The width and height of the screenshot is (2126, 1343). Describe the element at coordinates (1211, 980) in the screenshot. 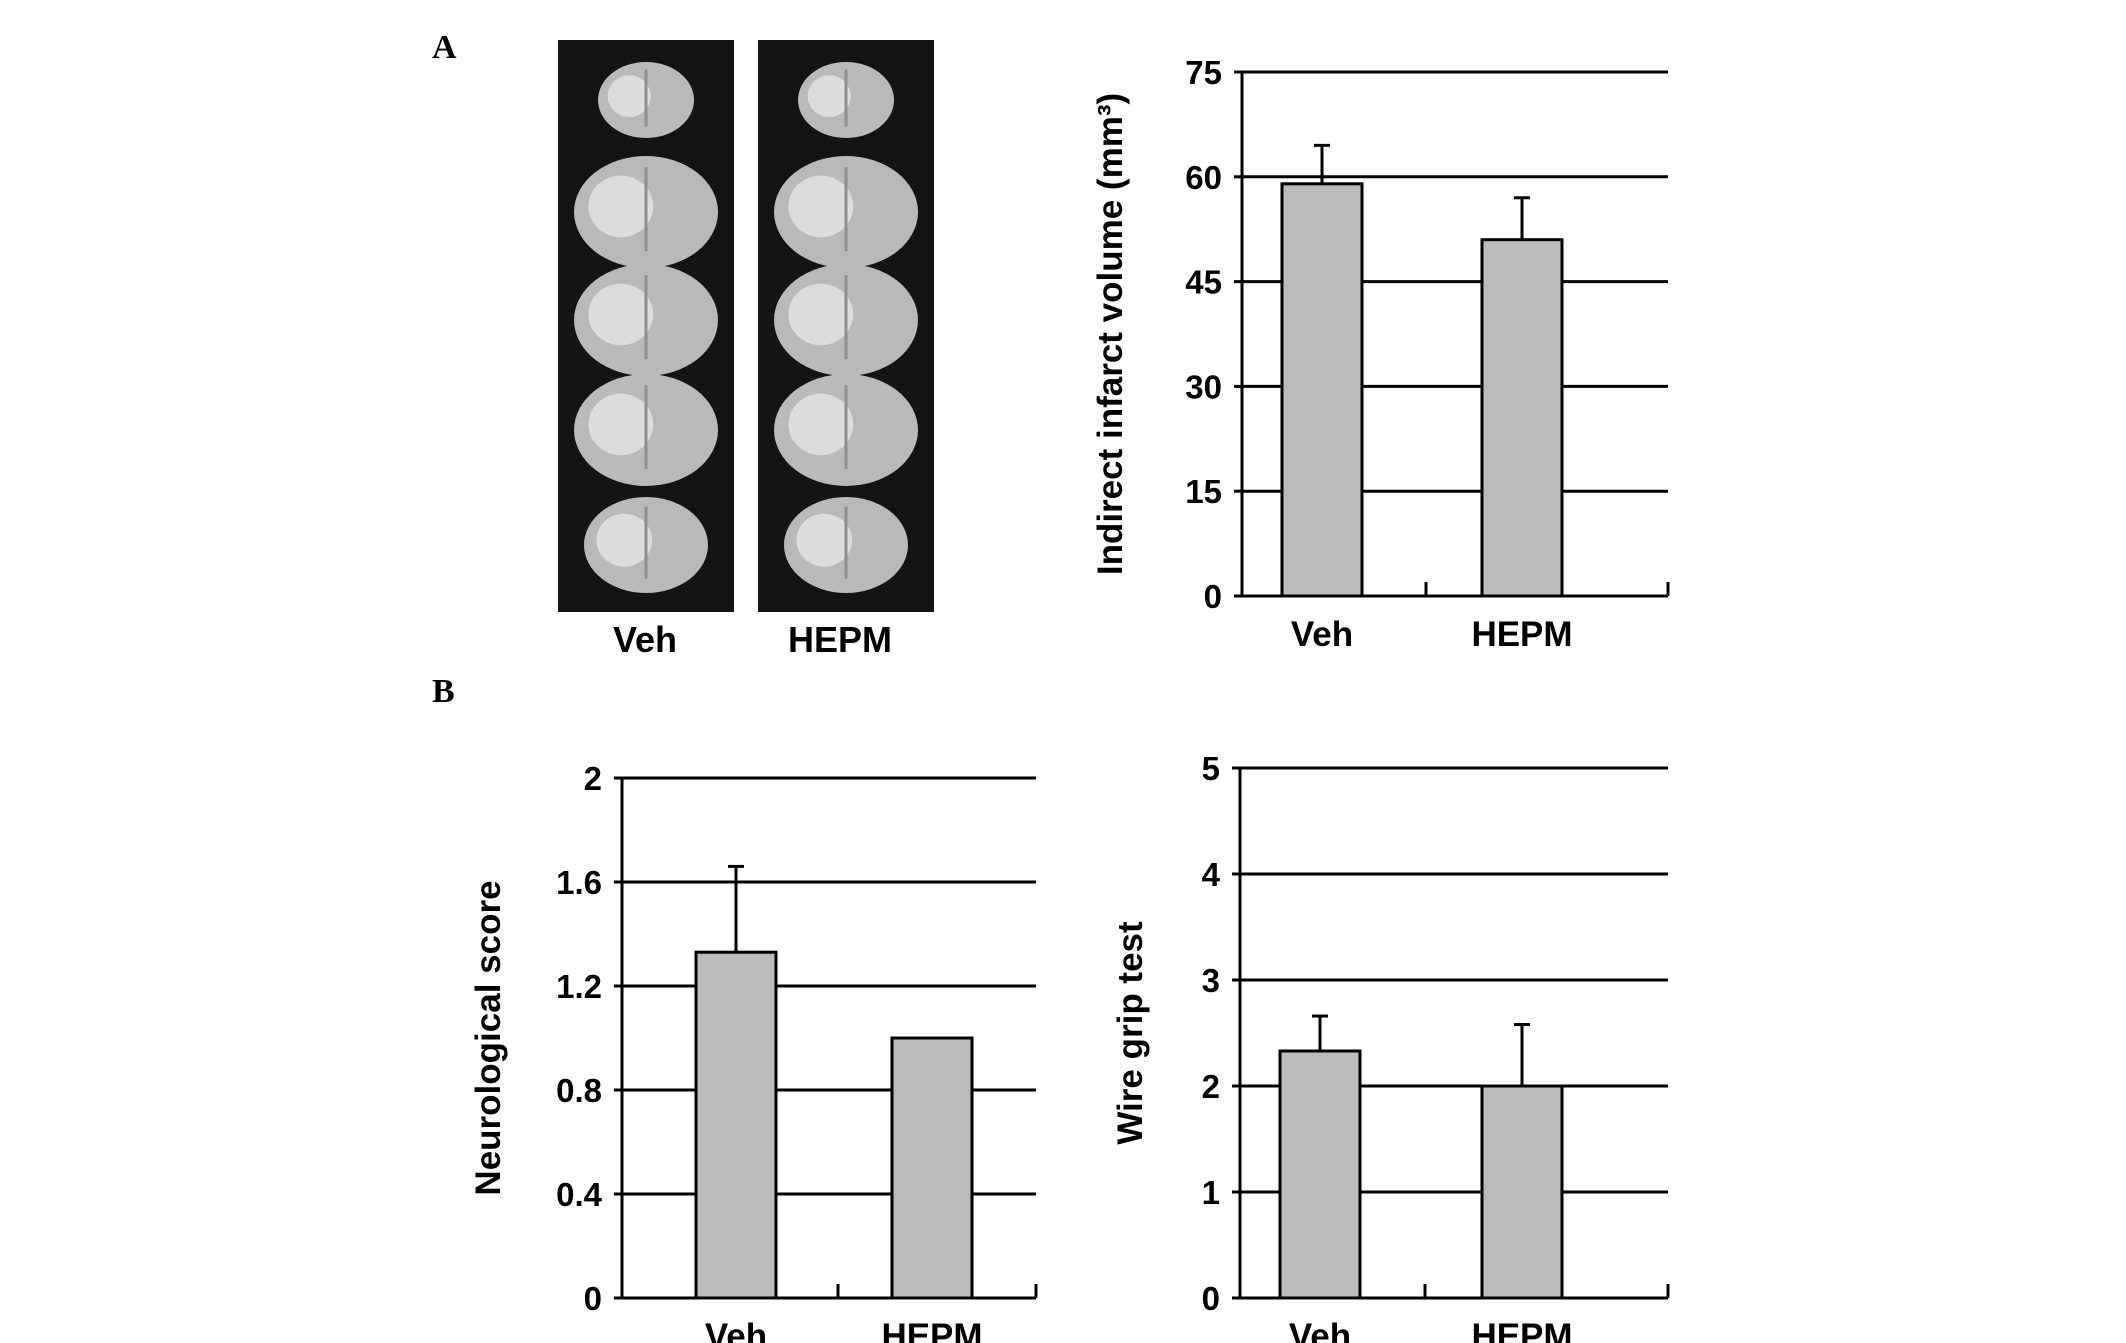

I see `y-tick-label: 3` at that location.